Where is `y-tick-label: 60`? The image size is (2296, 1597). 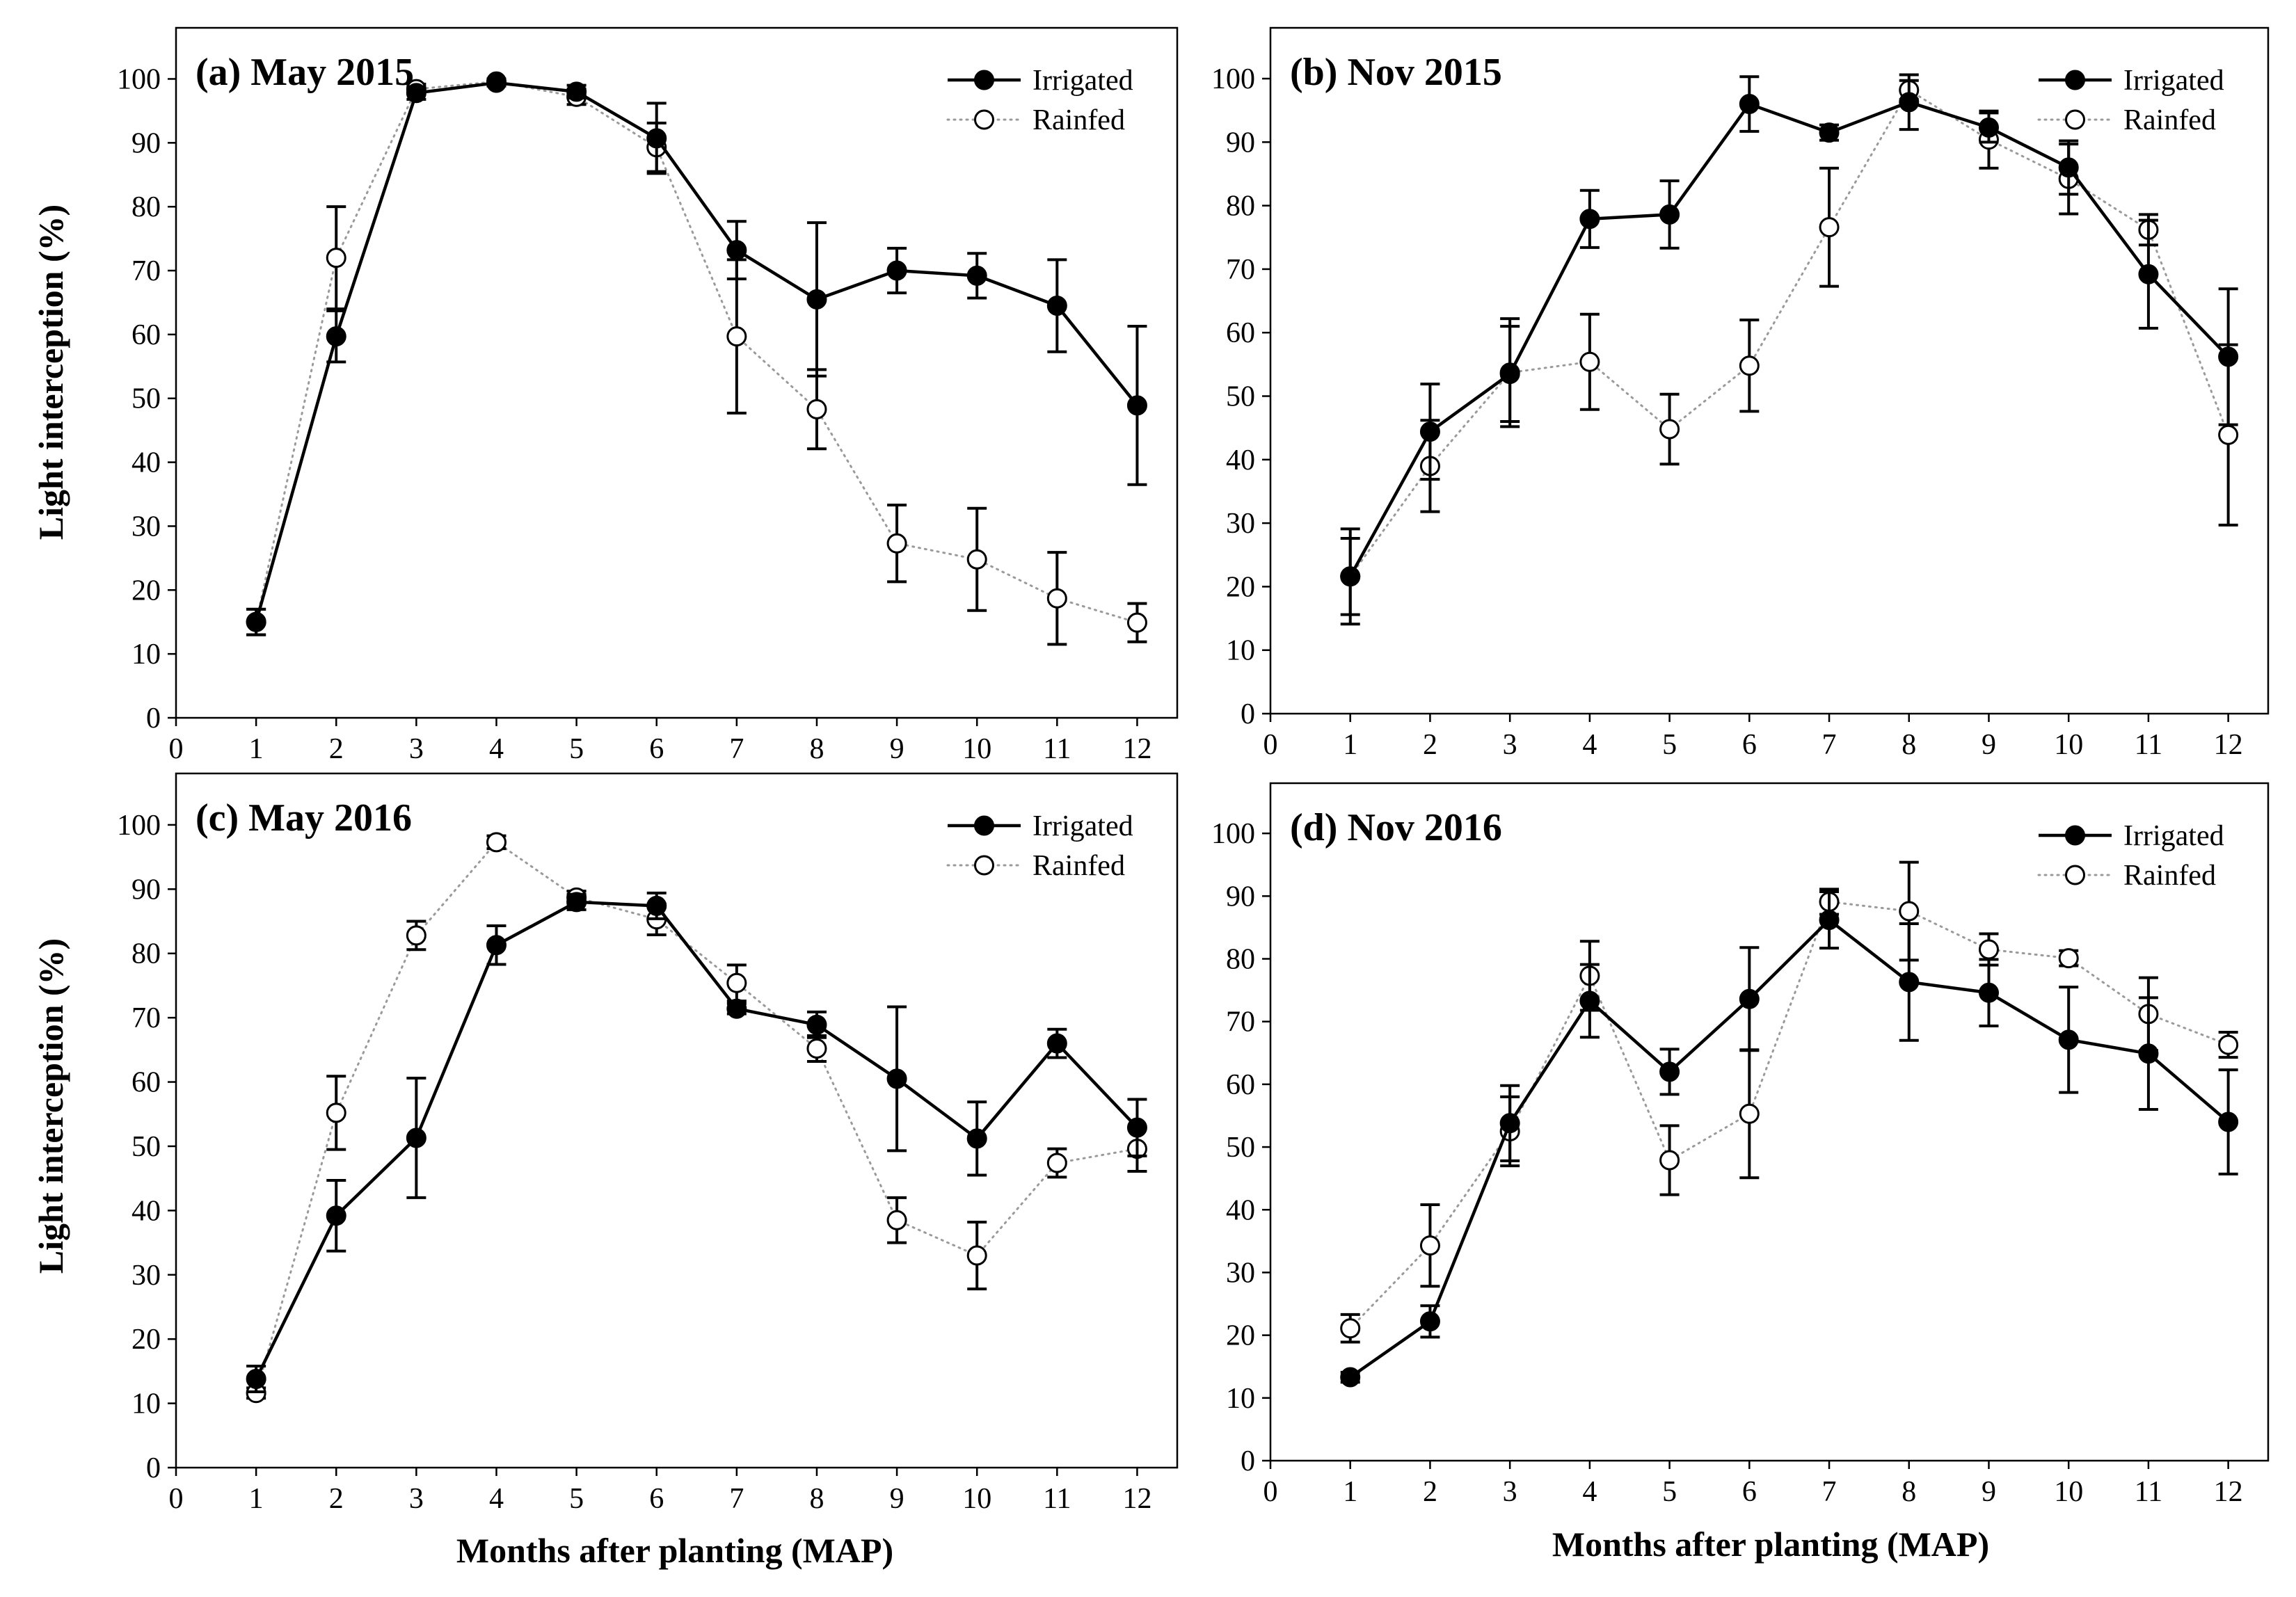
y-tick-label: 60 is located at coordinates (146, 335).